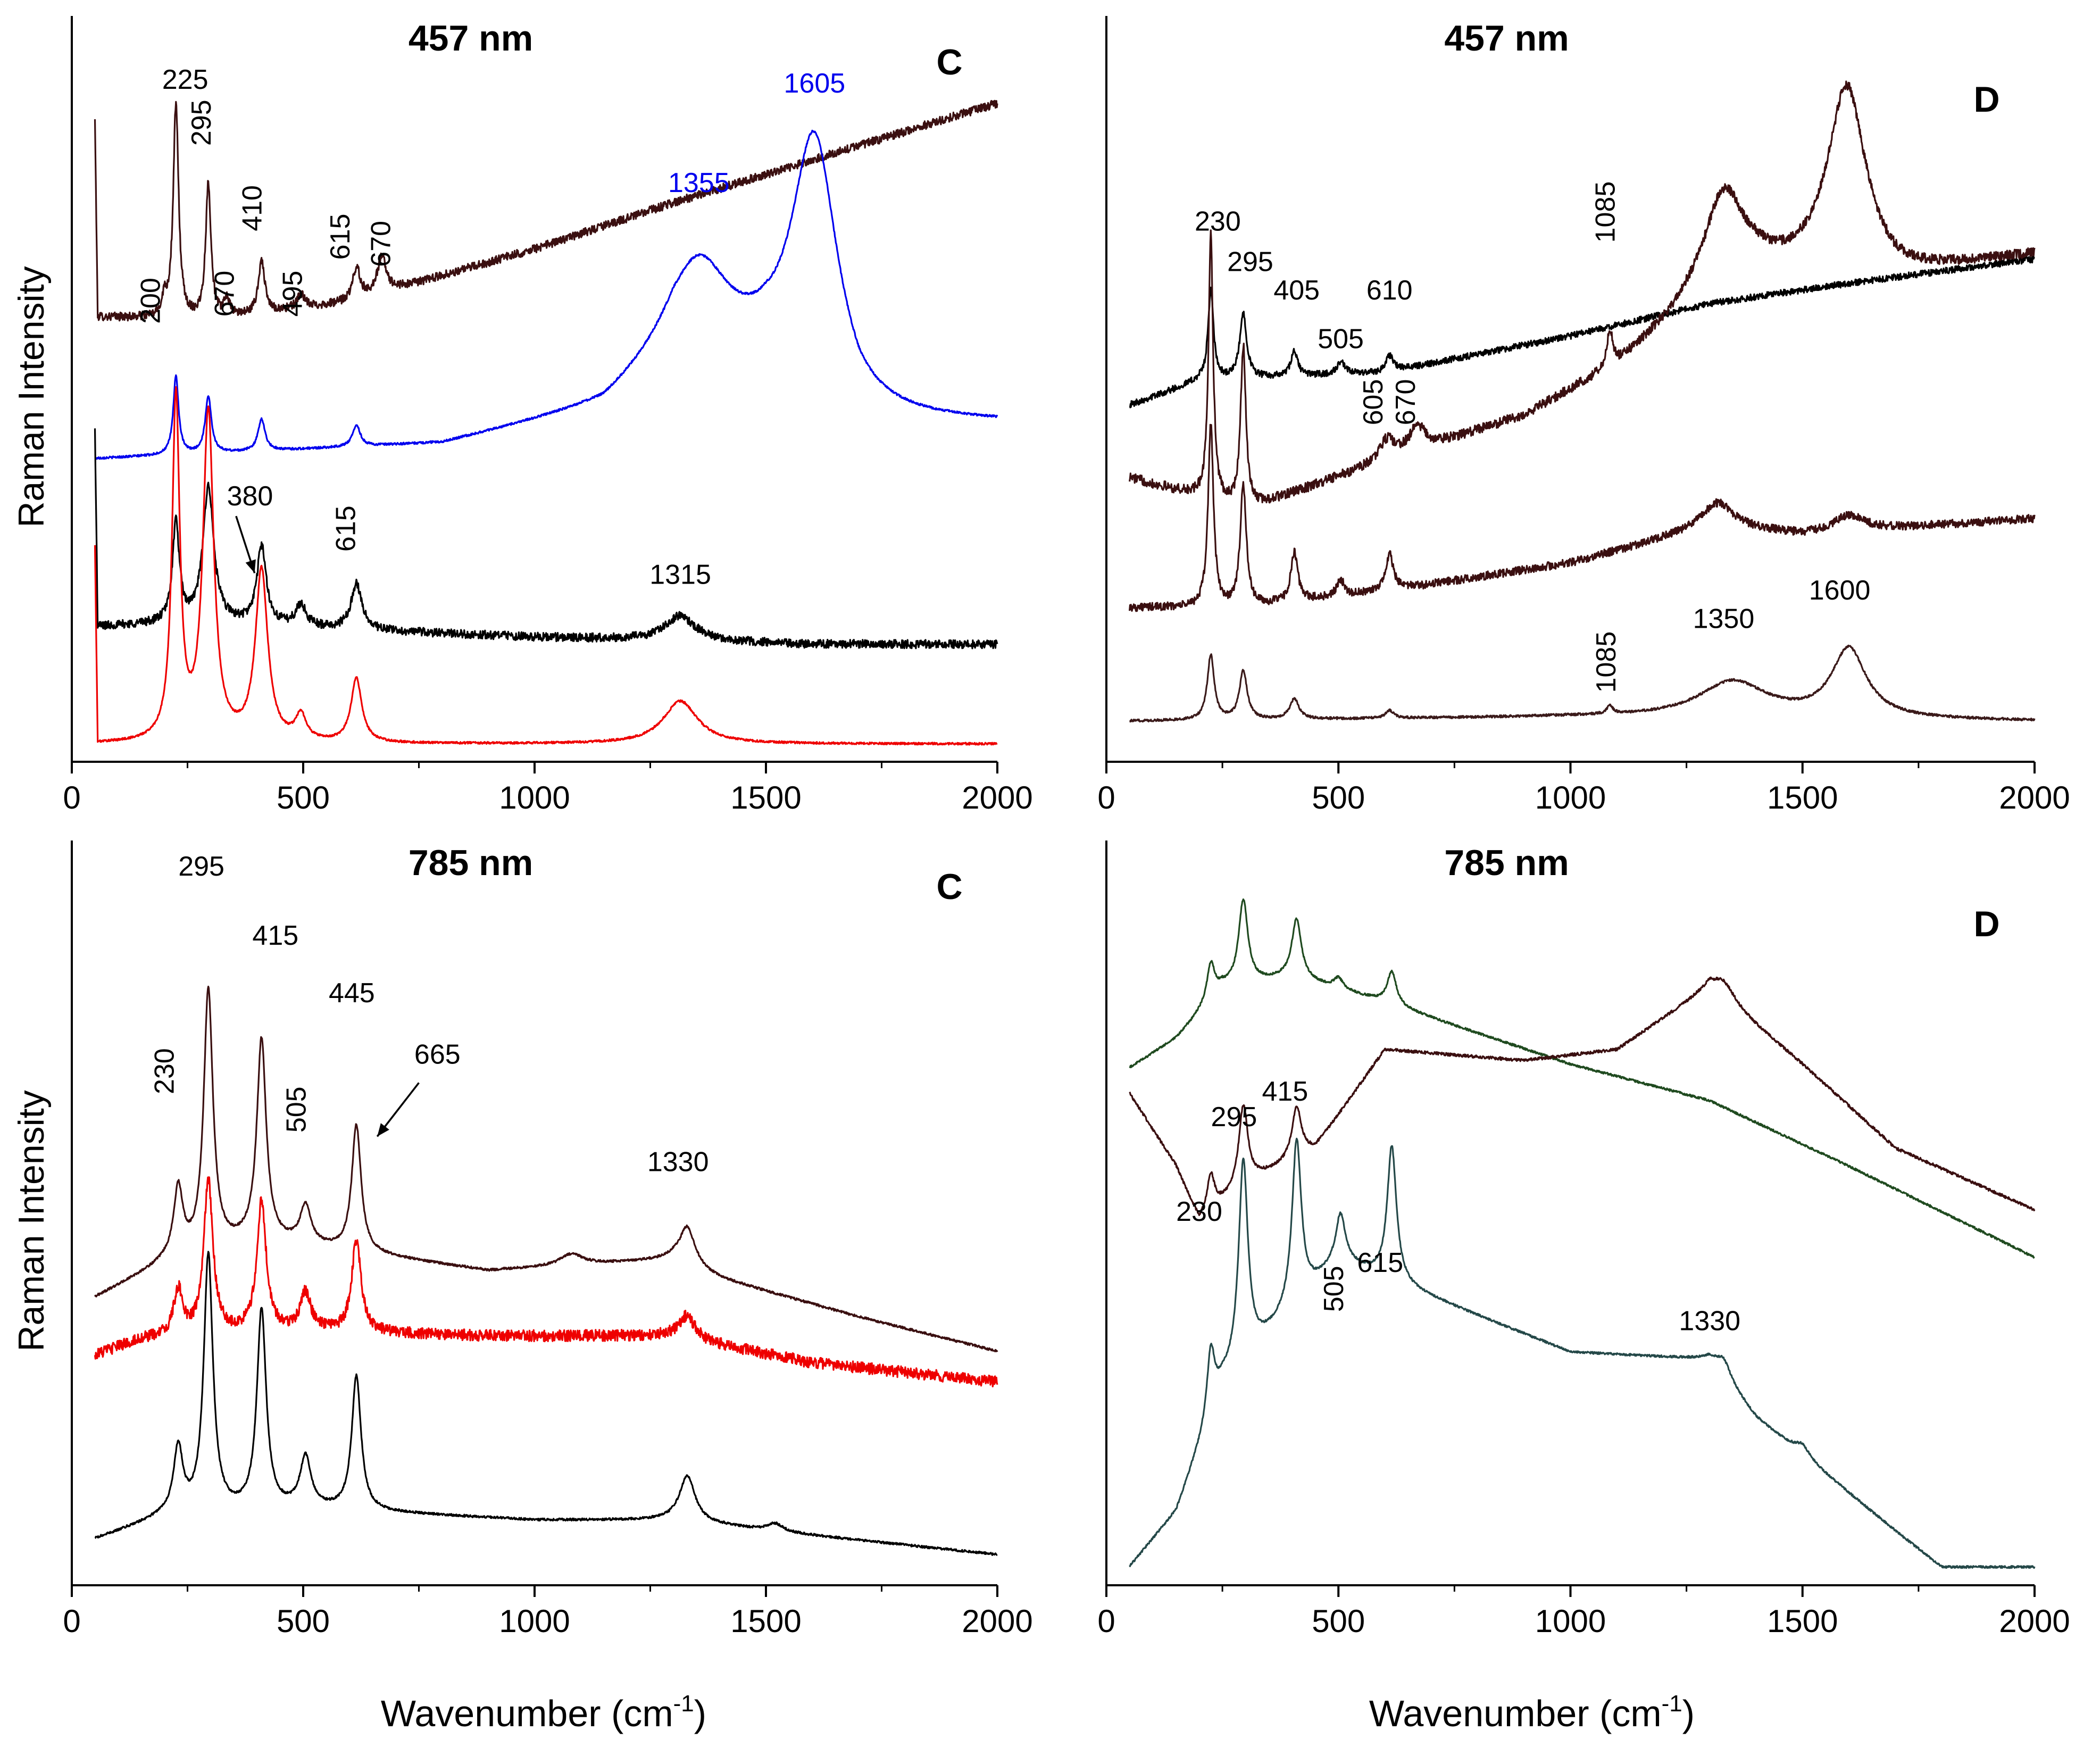 This screenshot has width=2092, height=1764. I want to click on peak-label: 410, so click(252, 208).